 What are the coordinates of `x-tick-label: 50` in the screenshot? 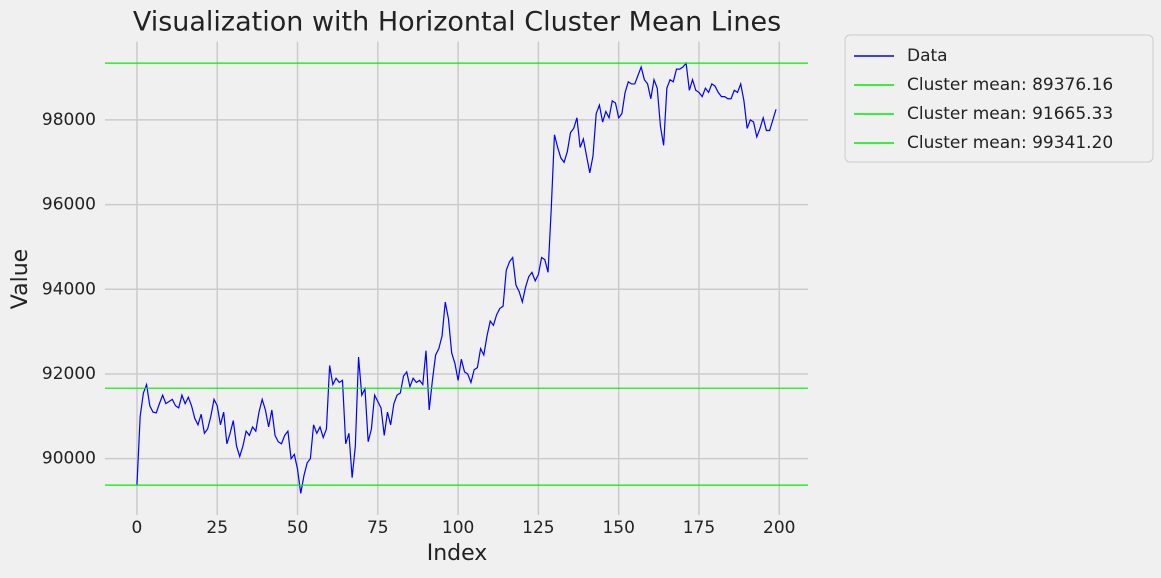 It's located at (298, 528).